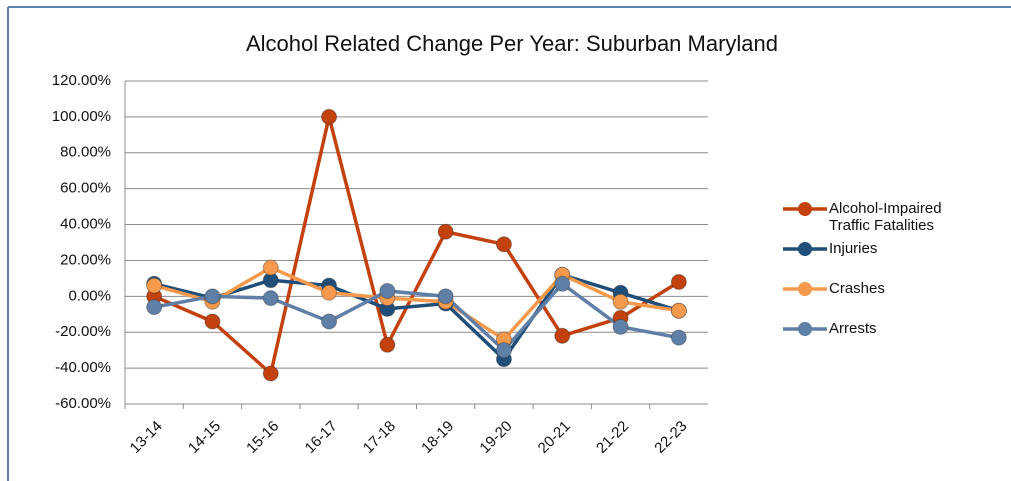  What do you see at coordinates (670, 437) in the screenshot?
I see `x-tick-label: 22-23` at bounding box center [670, 437].